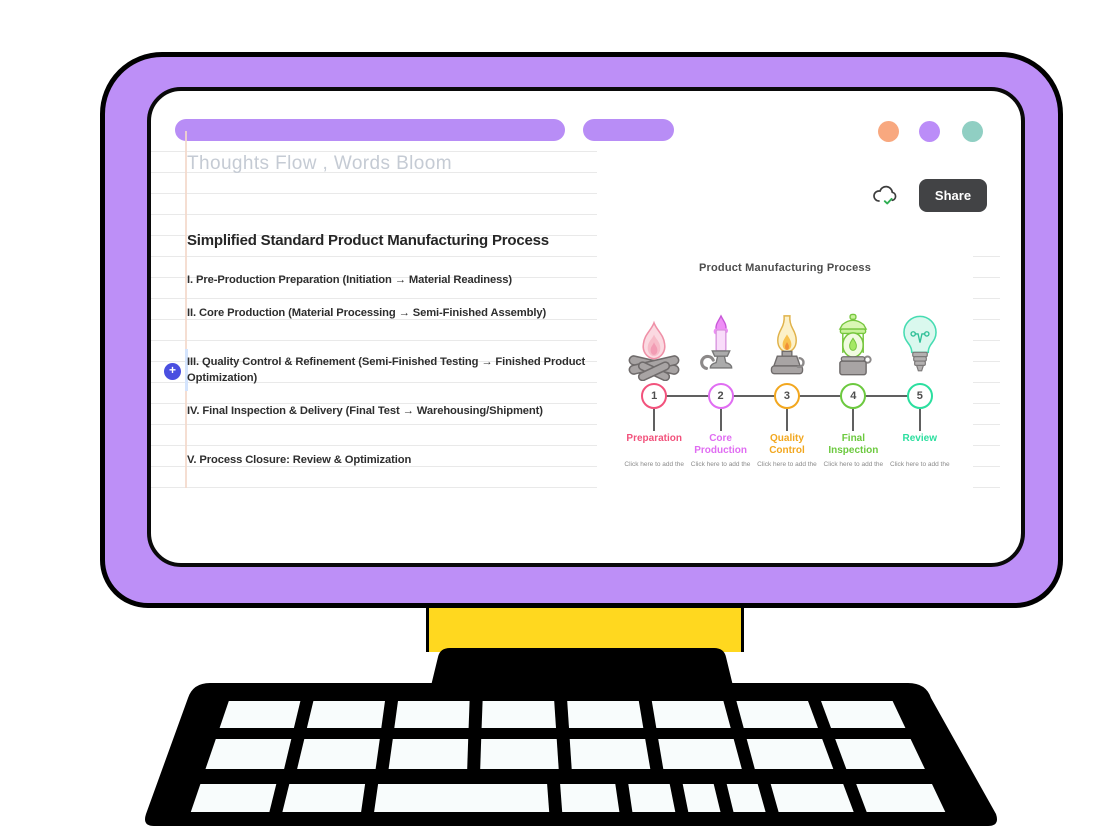 This screenshot has height=840, width=1120. I want to click on notebook-margin-line, so click(186, 309).